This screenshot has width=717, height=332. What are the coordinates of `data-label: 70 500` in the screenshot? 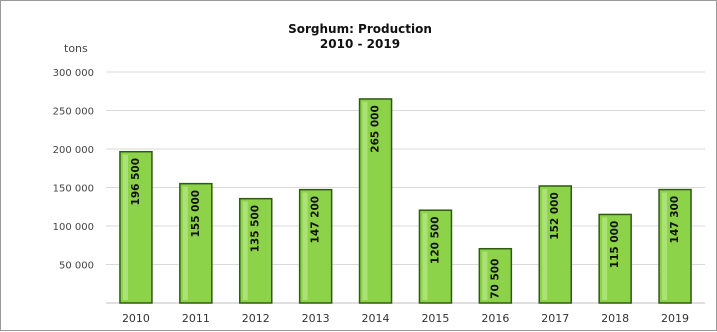 It's located at (495, 279).